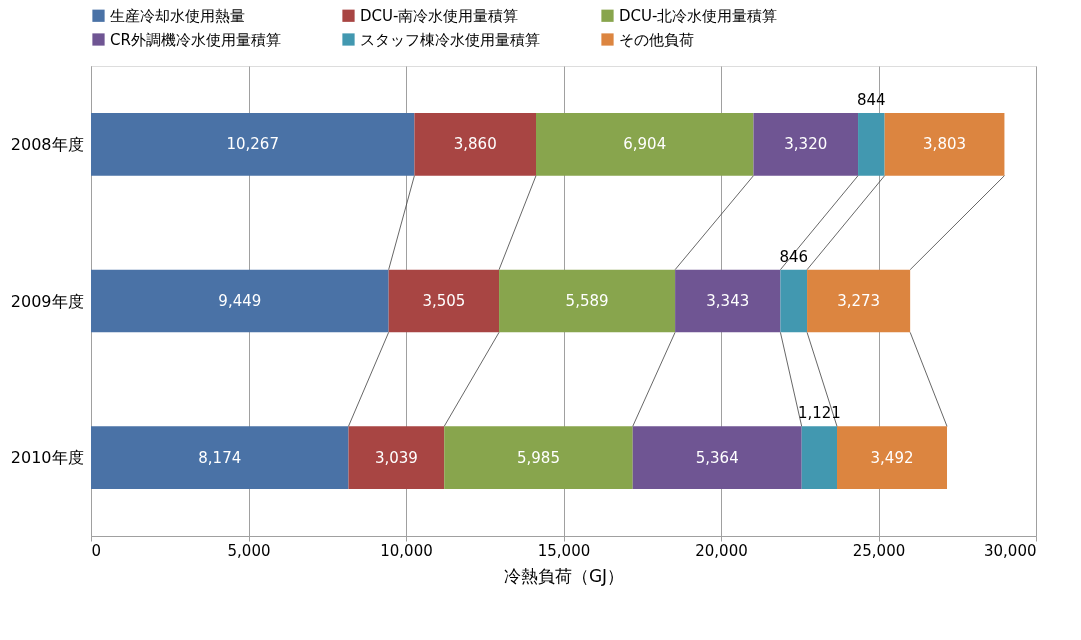 The image size is (1081, 640). I want to click on data-label: 1,121, so click(819, 413).